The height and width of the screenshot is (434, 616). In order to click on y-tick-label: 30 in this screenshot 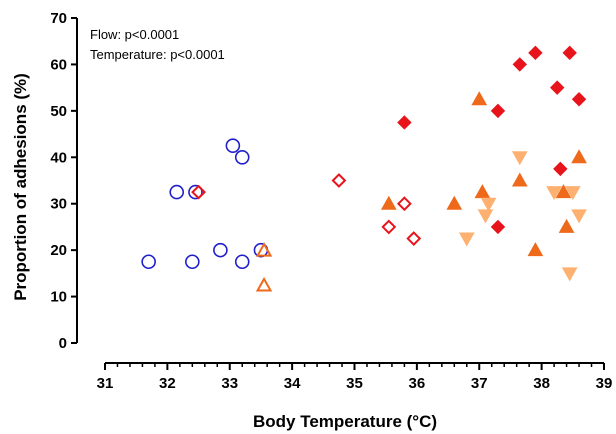, I will do `click(58, 204)`.